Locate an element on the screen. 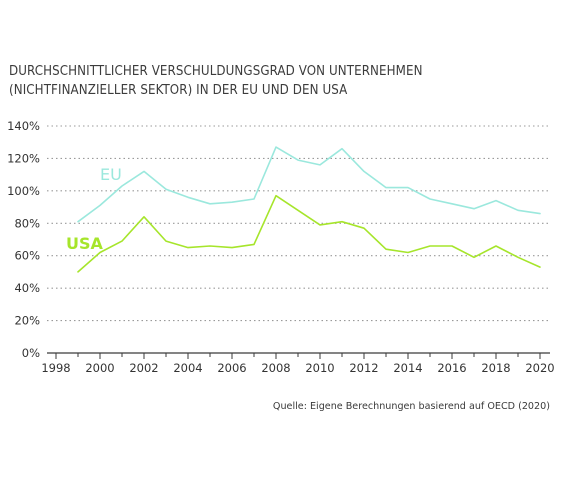 The width and height of the screenshot is (570, 480). series-line-eu is located at coordinates (309, 184).